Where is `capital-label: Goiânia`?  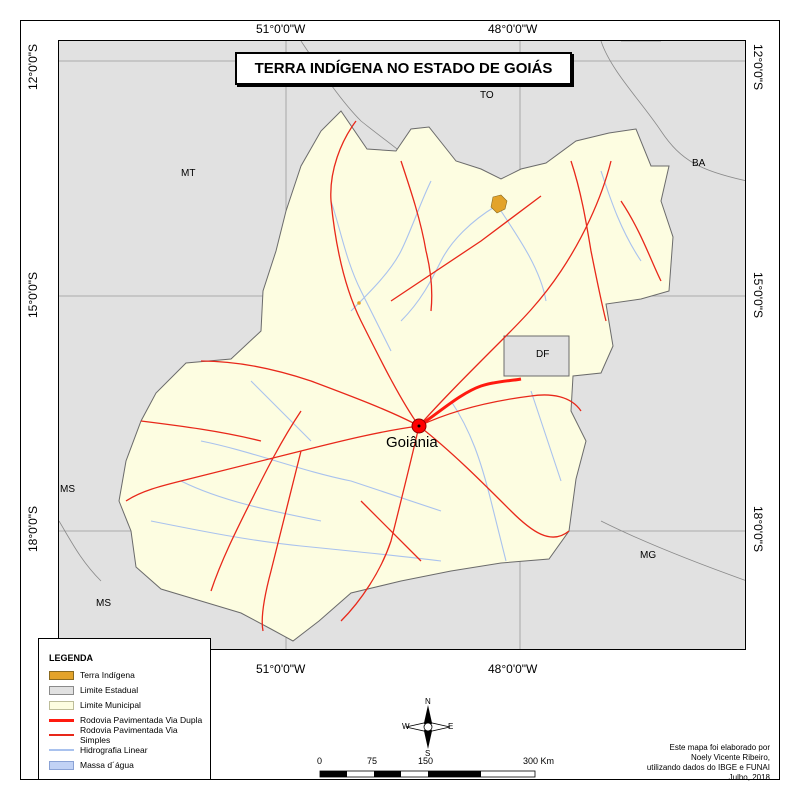 capital-label: Goiânia is located at coordinates (412, 442).